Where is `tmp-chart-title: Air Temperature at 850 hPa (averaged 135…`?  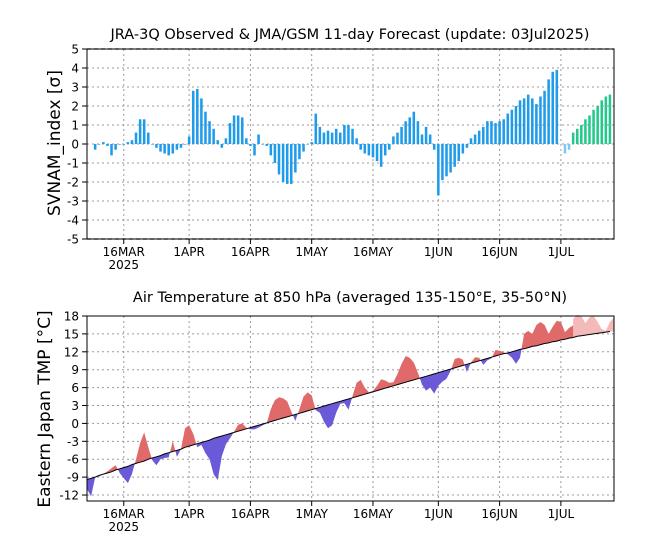 tmp-chart-title: Air Temperature at 850 hPa (averaged 135… is located at coordinates (350, 298).